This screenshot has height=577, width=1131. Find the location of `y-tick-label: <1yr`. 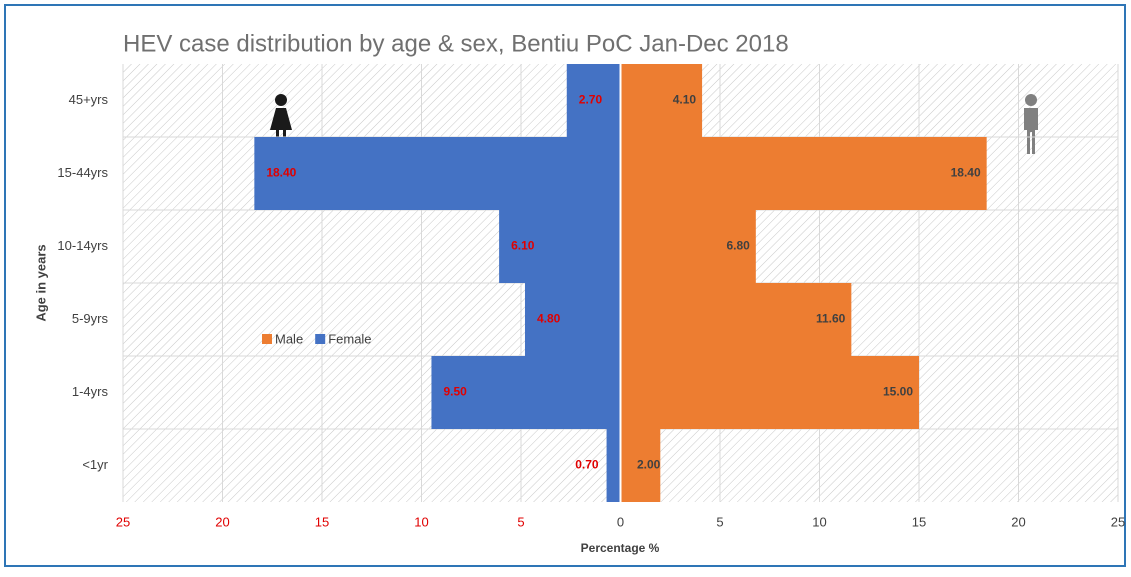

y-tick-label: <1yr is located at coordinates (95, 464).